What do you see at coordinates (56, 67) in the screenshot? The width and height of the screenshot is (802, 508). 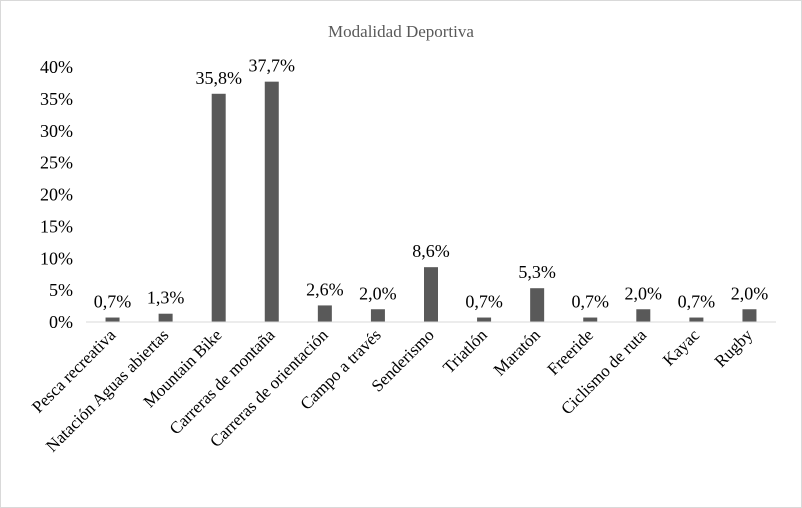 I see `y-tick-label: 40%` at bounding box center [56, 67].